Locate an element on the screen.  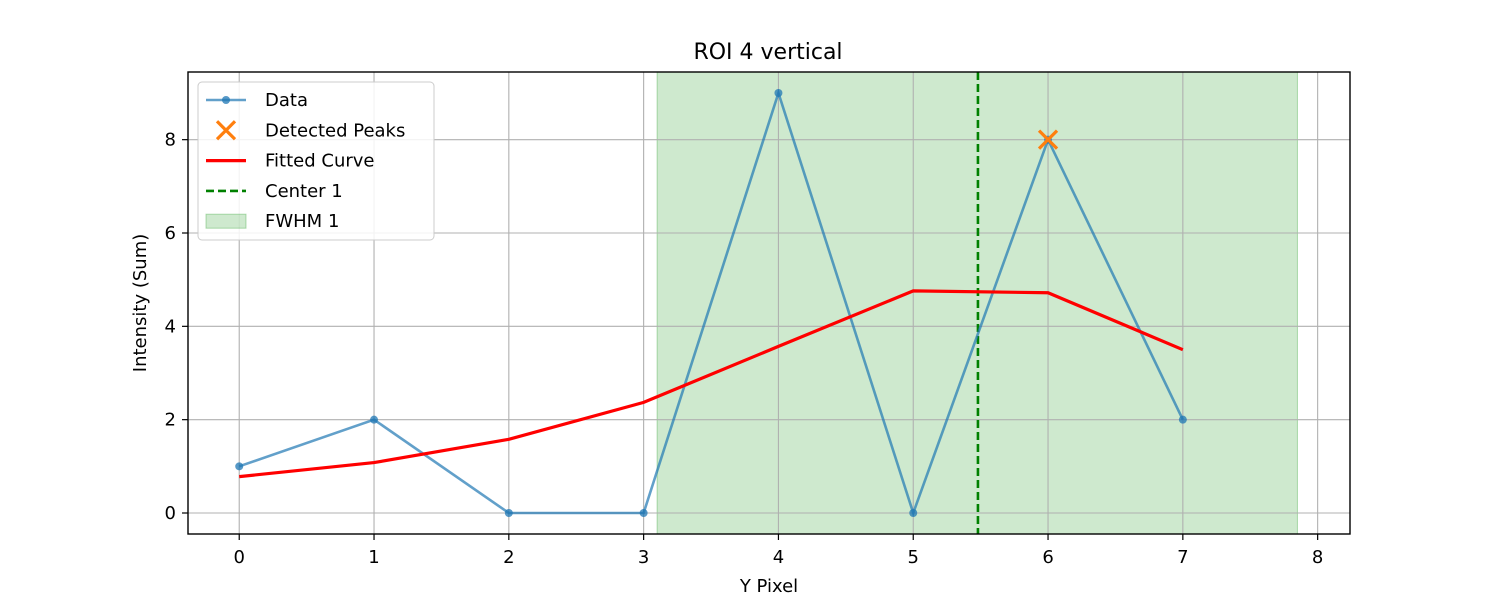
x-tick-label: 4 is located at coordinates (778, 557).